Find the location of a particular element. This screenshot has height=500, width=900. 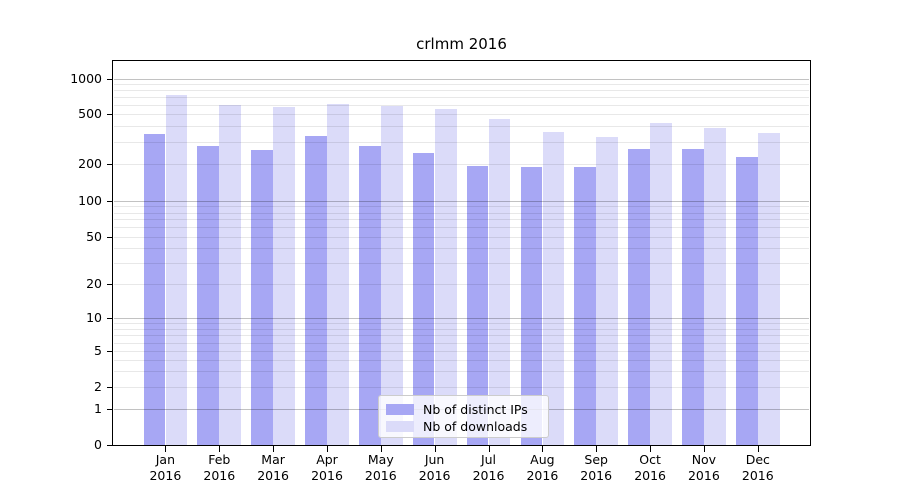

bar-sep-distinct-ips is located at coordinates (585, 305).